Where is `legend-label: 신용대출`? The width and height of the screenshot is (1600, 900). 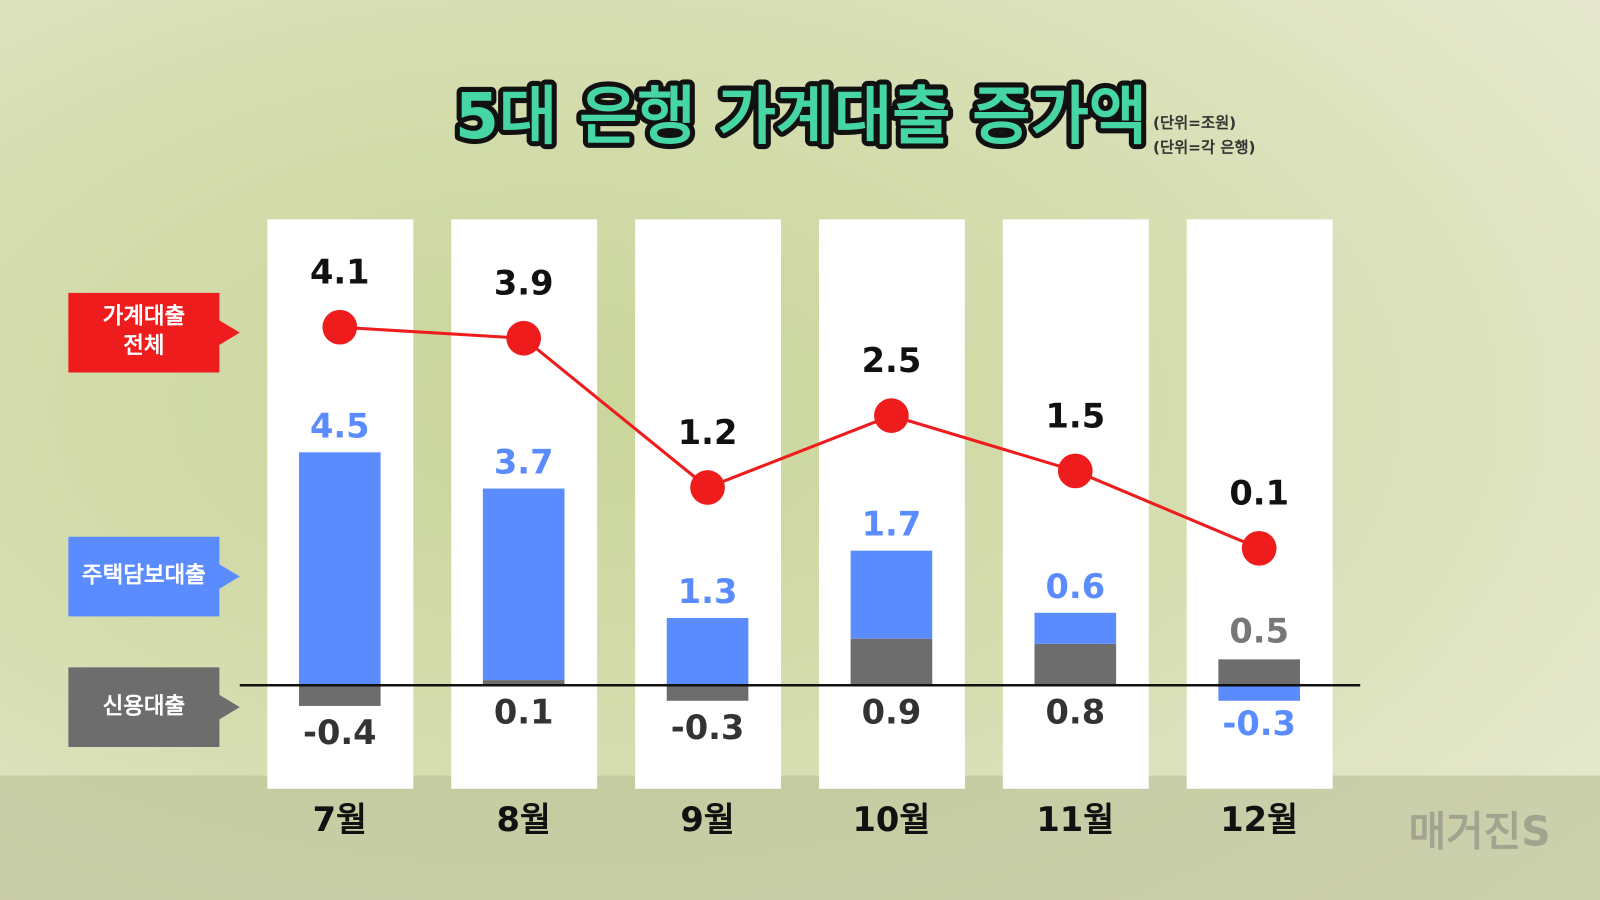 legend-label: 신용대출 is located at coordinates (144, 706).